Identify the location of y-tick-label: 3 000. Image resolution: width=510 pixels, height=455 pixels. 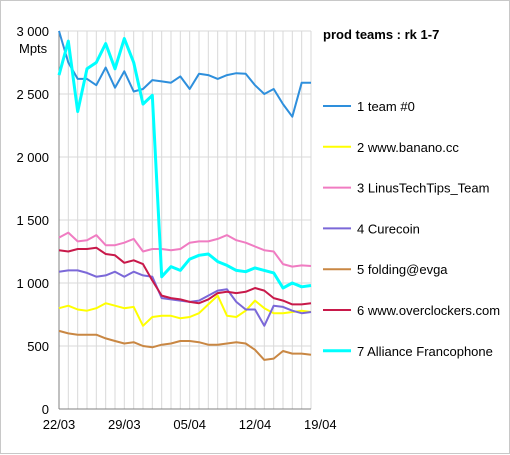
(32, 31).